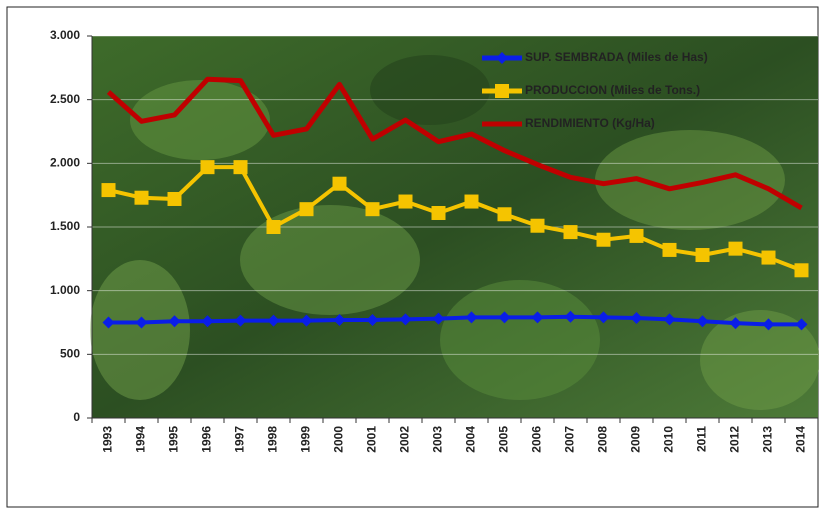 Image resolution: width=819 pixels, height=508 pixels. What do you see at coordinates (65, 35) in the screenshot?
I see `y-tick-label: 3.000` at bounding box center [65, 35].